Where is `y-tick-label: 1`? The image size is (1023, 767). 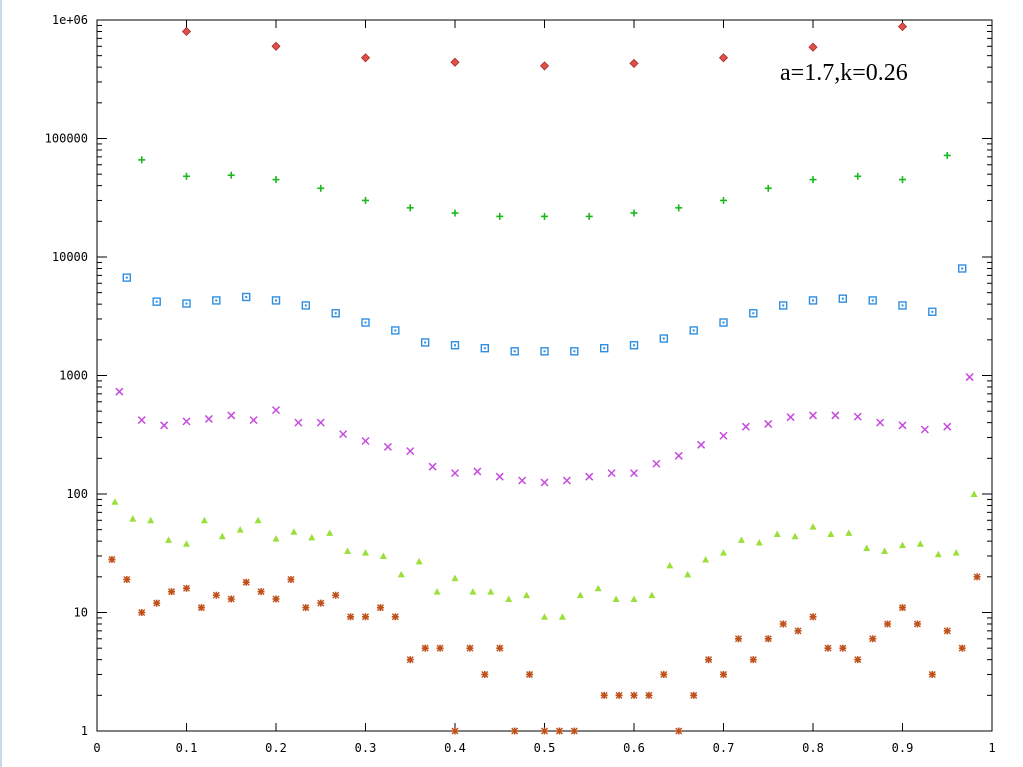 y-tick-label: 1 is located at coordinates (84, 731).